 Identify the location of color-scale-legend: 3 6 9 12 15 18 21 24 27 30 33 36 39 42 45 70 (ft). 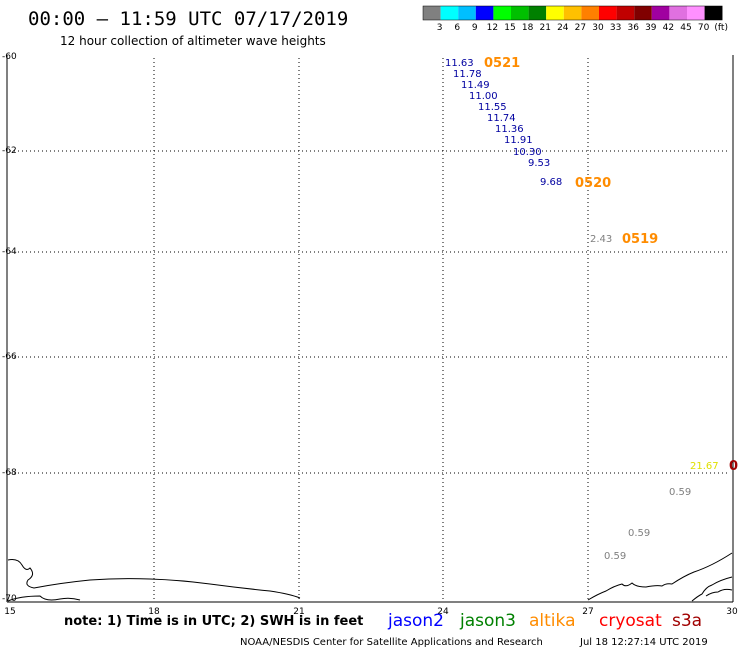
(575, 19).